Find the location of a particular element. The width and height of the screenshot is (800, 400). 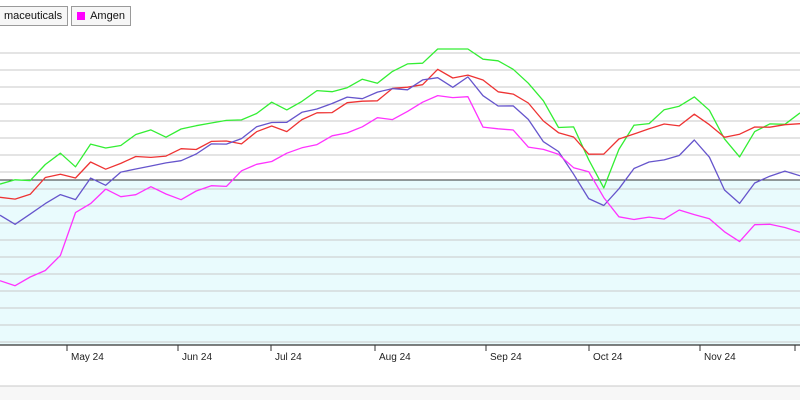

x-tick-label: Jun 24 is located at coordinates (197, 357).